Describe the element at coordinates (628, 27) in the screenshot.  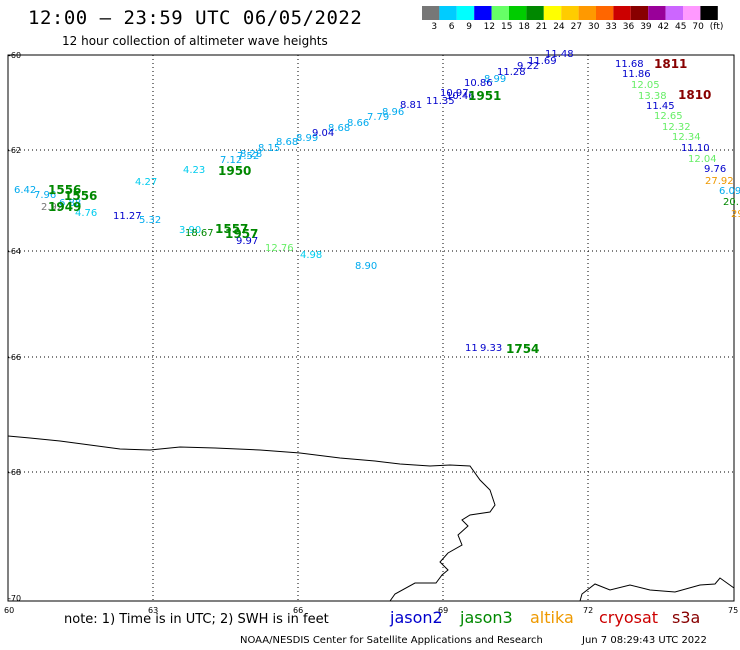
I see `color-scale-label: 36` at that location.